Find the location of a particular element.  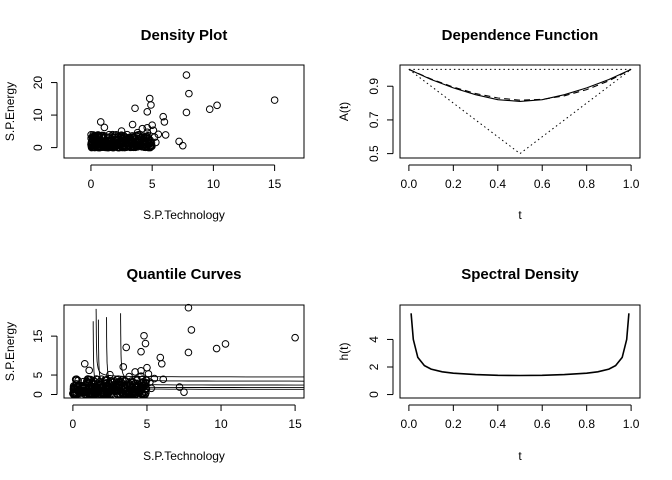

y-tick-label: 5 is located at coordinates (38, 374).